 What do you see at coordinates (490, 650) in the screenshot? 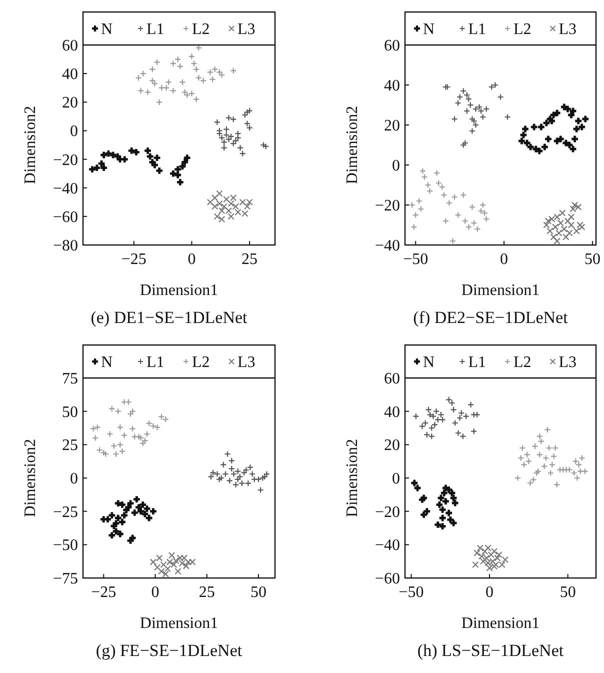
I see `text: (h) LS−SE−1DLeNet` at bounding box center [490, 650].